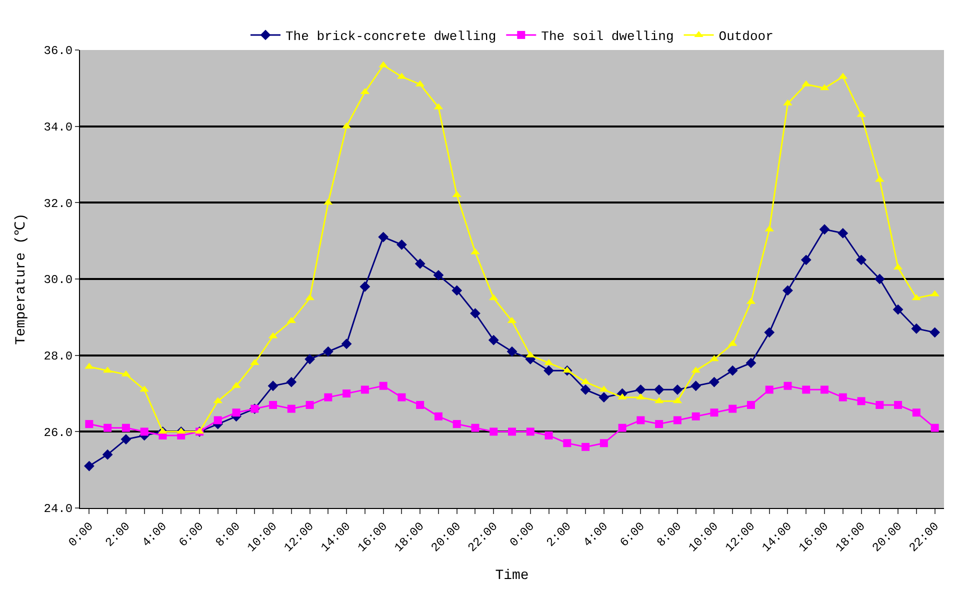 The height and width of the screenshot is (608, 954). What do you see at coordinates (58, 433) in the screenshot?
I see `y-tick-label: 26.0` at bounding box center [58, 433].